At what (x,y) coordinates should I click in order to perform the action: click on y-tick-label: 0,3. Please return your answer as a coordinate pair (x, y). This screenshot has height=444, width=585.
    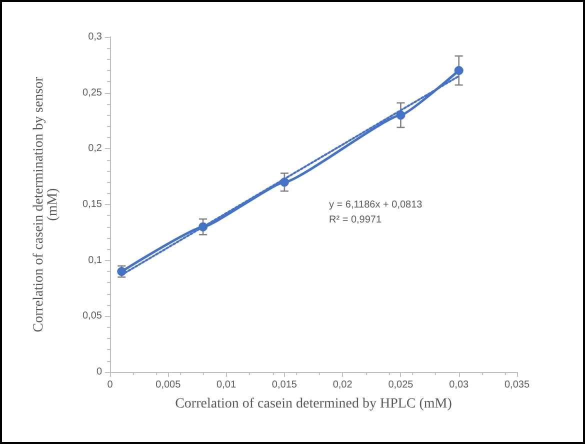
    Looking at the image, I should click on (95, 37).